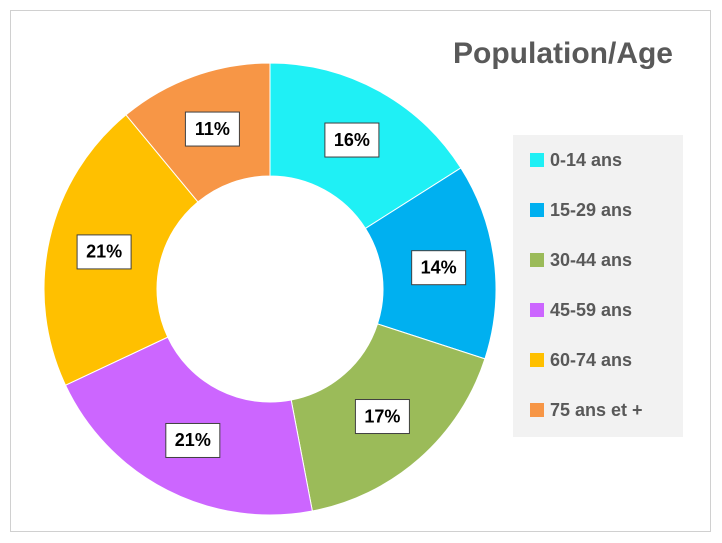 The image size is (722, 543). I want to click on legend-label: 15-29 ans, so click(591, 210).